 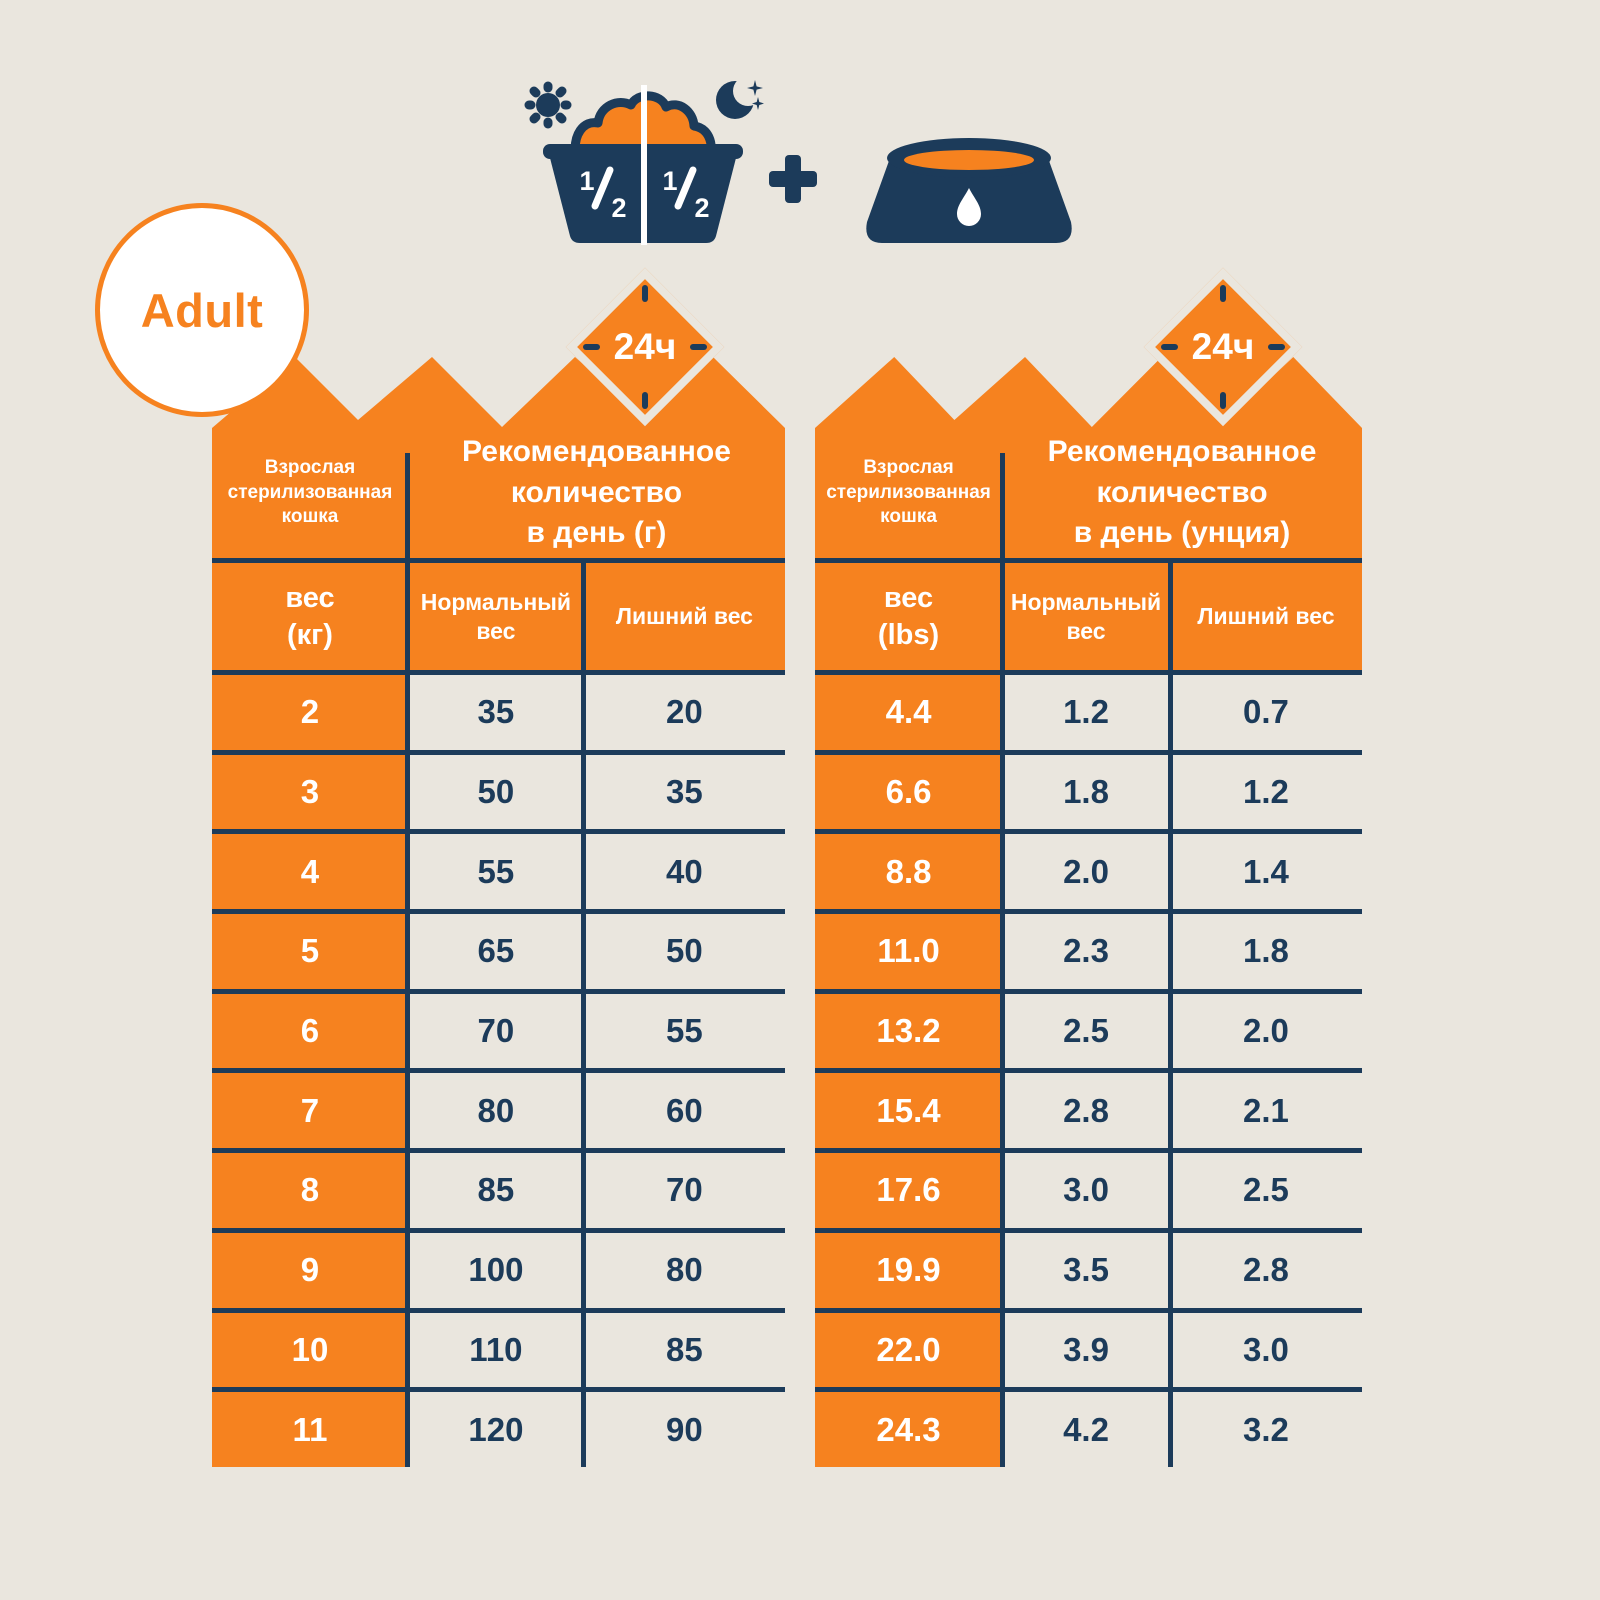 I want to click on normal-weight-amount-cell: 85, so click(x=496, y=1190).